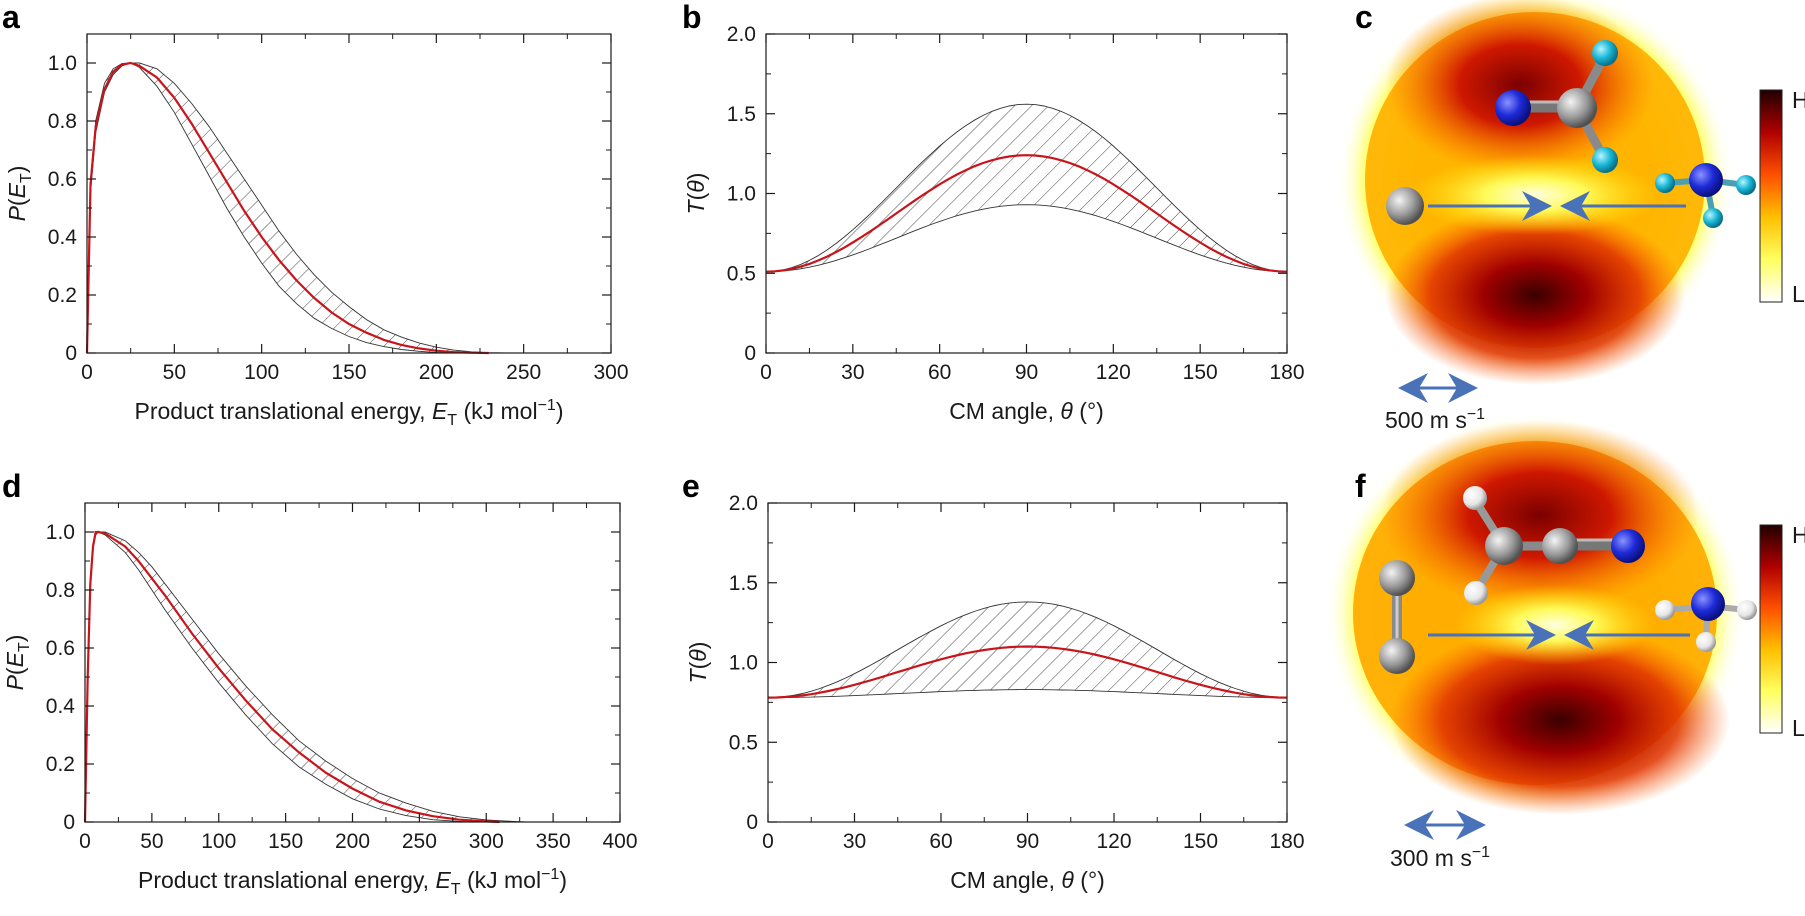  I want to click on x-tick-label-b: 120, so click(1113, 372).